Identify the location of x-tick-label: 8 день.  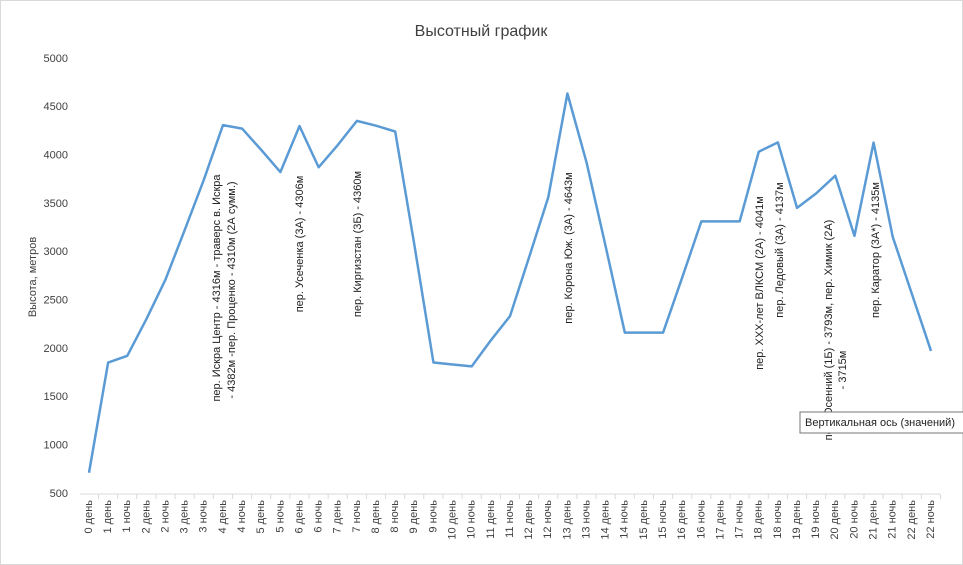
(376, 517).